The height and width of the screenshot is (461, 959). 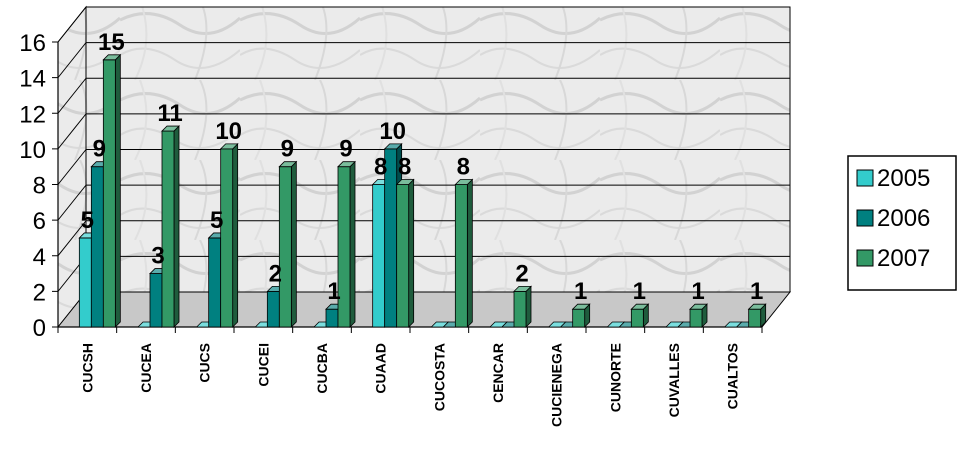 What do you see at coordinates (146, 368) in the screenshot?
I see `x-tick-label: CUCEA` at bounding box center [146, 368].